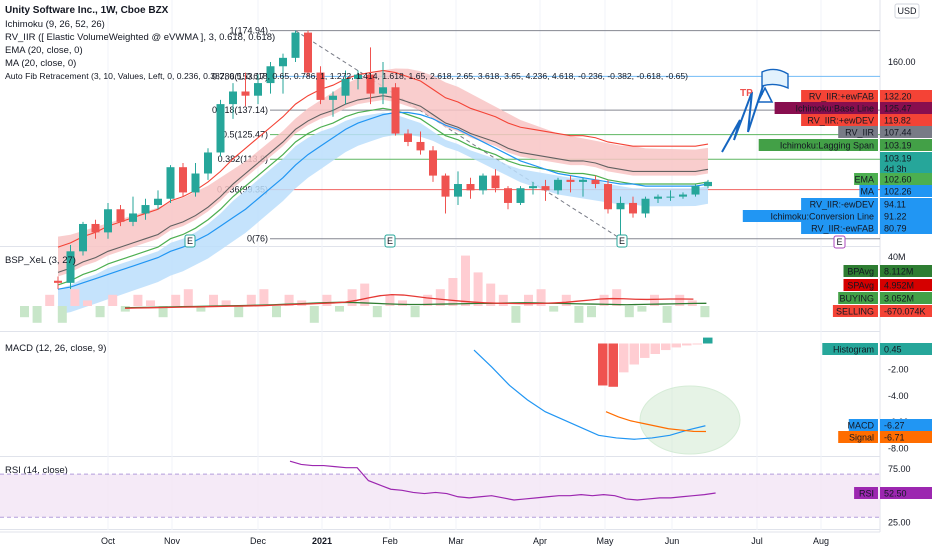 This screenshot has height=550, width=932. Describe the element at coordinates (842, 229) in the screenshot. I see `series-tag-label: RV_IIR:-ewFAB` at that location.